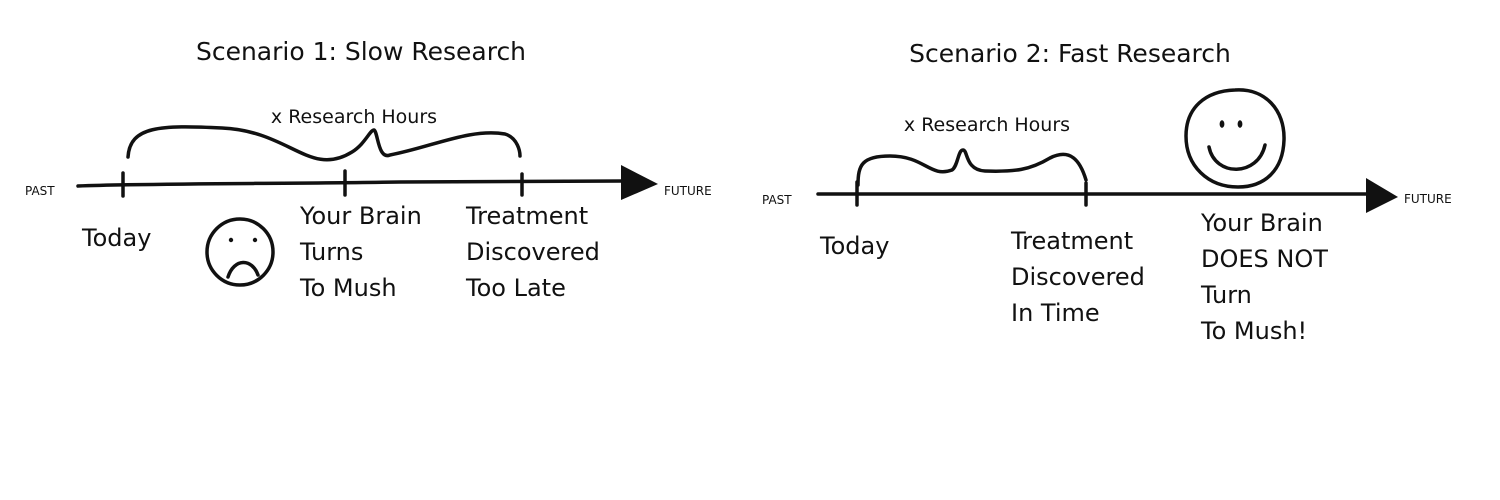 The width and height of the screenshot is (1500, 500). I want to click on scenario-2-arrowhead, so click(1382, 195).